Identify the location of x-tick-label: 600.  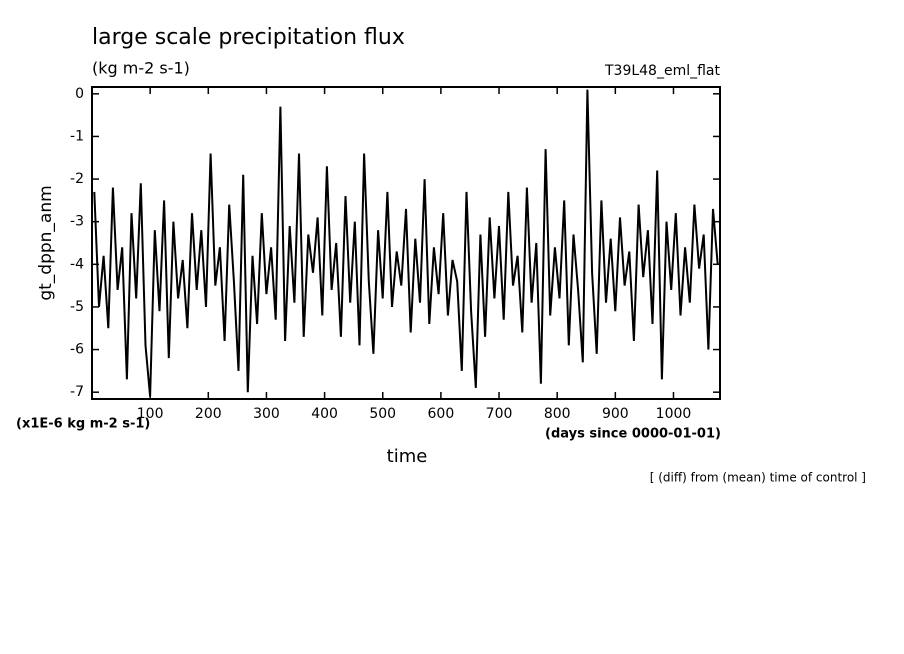
(441, 414).